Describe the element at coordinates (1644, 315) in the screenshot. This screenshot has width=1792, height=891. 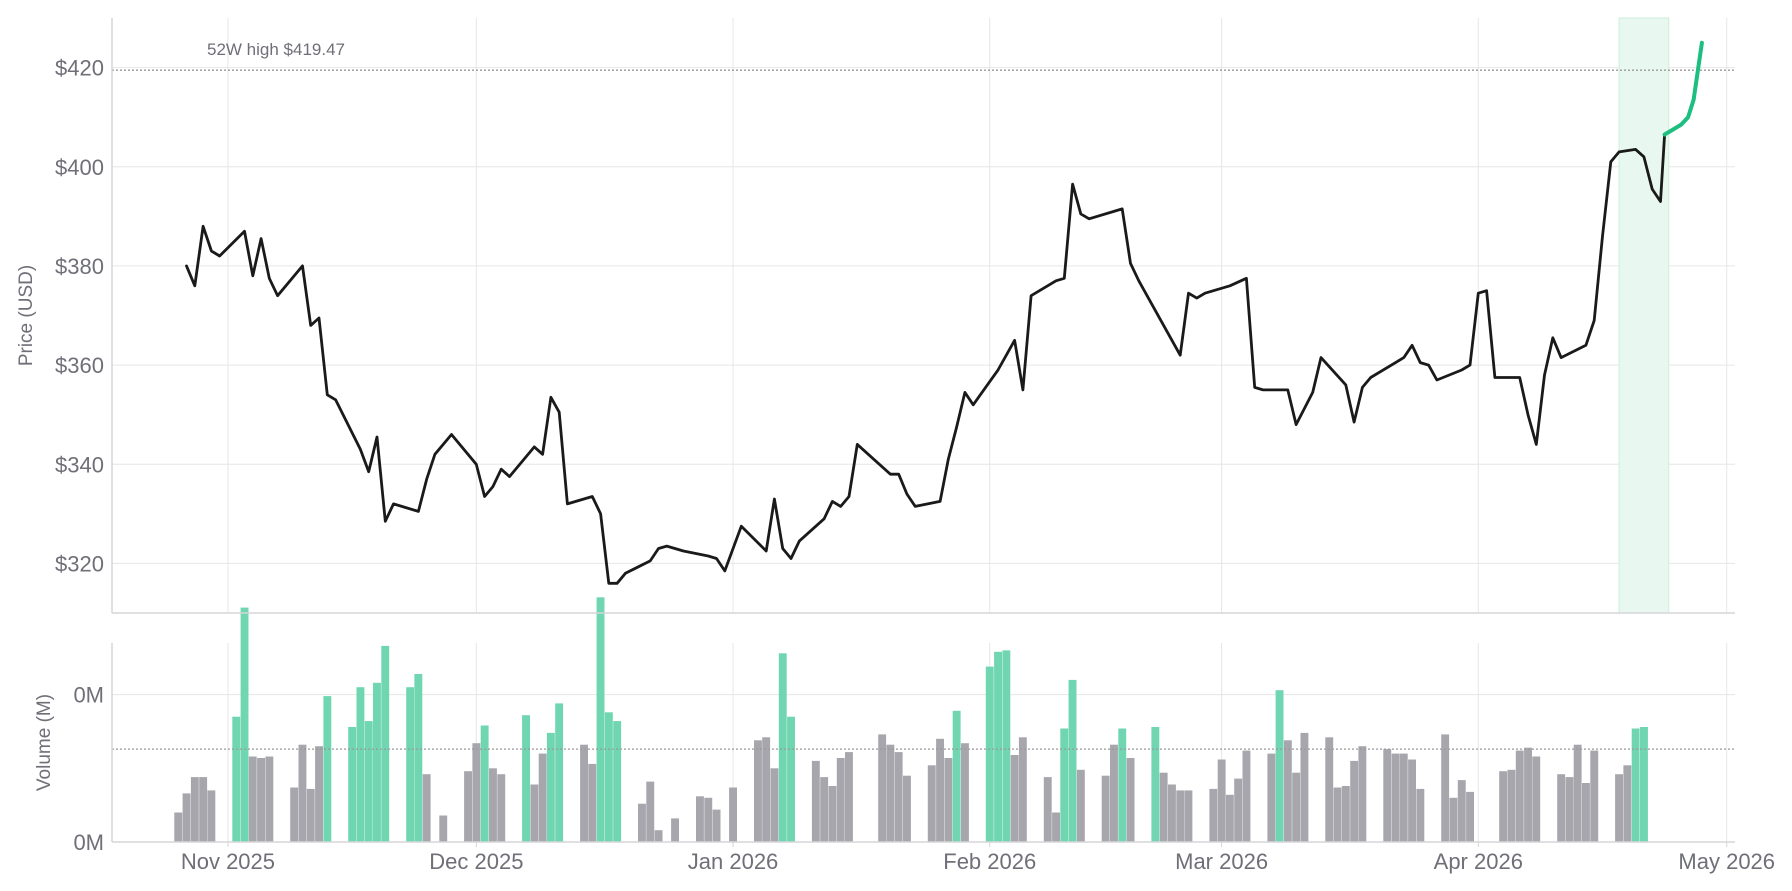
I see `highlight-band` at that location.